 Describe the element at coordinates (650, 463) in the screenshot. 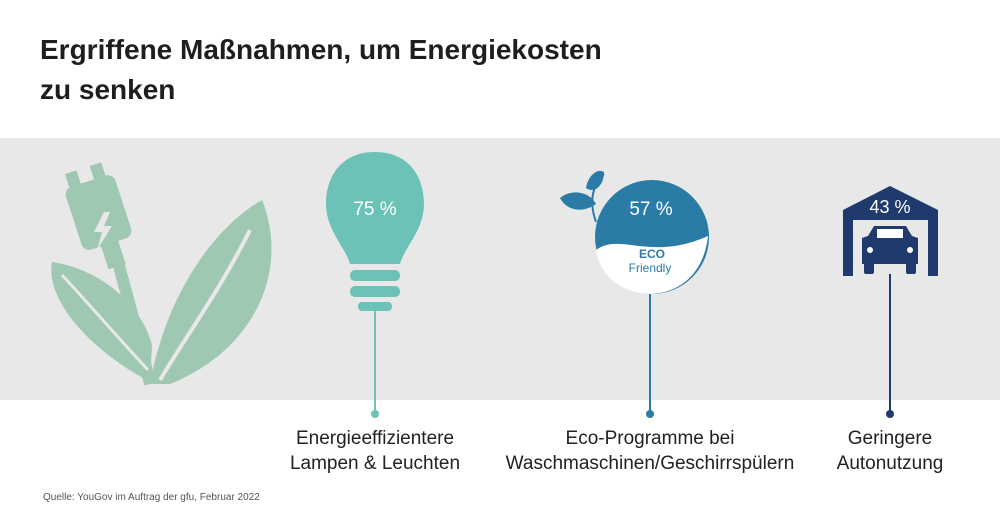

I see `category-label-eco-line2: Waschmaschinen/Geschirrspülern` at that location.